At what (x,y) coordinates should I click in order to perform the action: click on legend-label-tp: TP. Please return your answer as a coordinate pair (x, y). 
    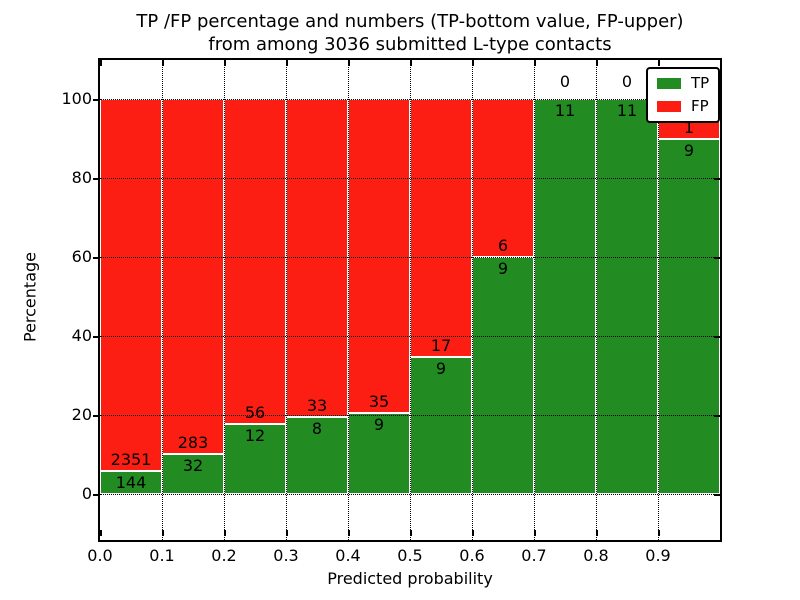
    Looking at the image, I should click on (700, 83).